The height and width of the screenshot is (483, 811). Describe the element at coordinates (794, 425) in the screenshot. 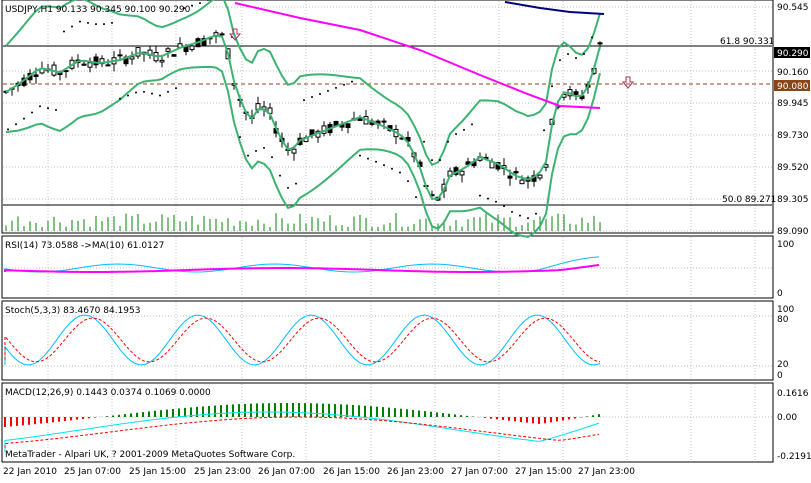

I see `macd-axis: 0.1616 0.00 -0.2191` at that location.